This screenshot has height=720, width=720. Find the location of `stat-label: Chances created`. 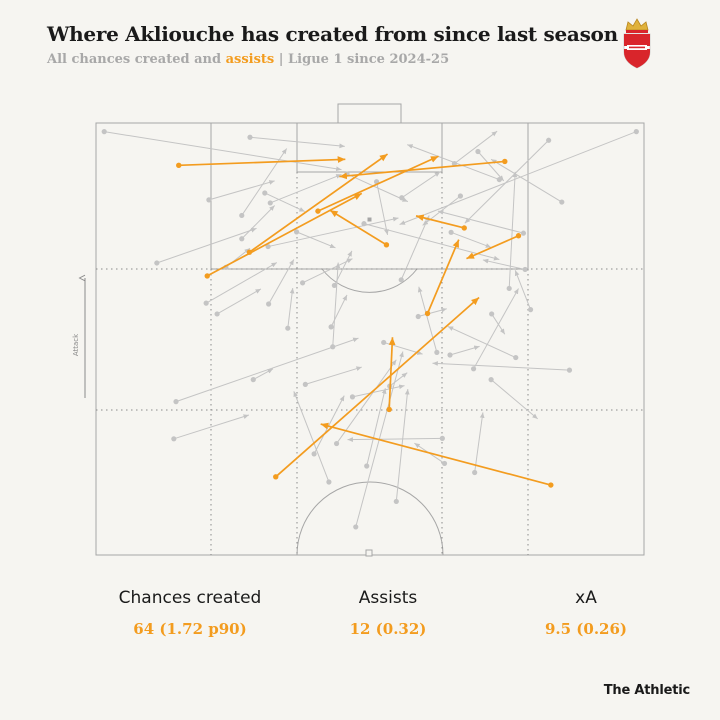

stat-label: Chances created is located at coordinates (190, 598).